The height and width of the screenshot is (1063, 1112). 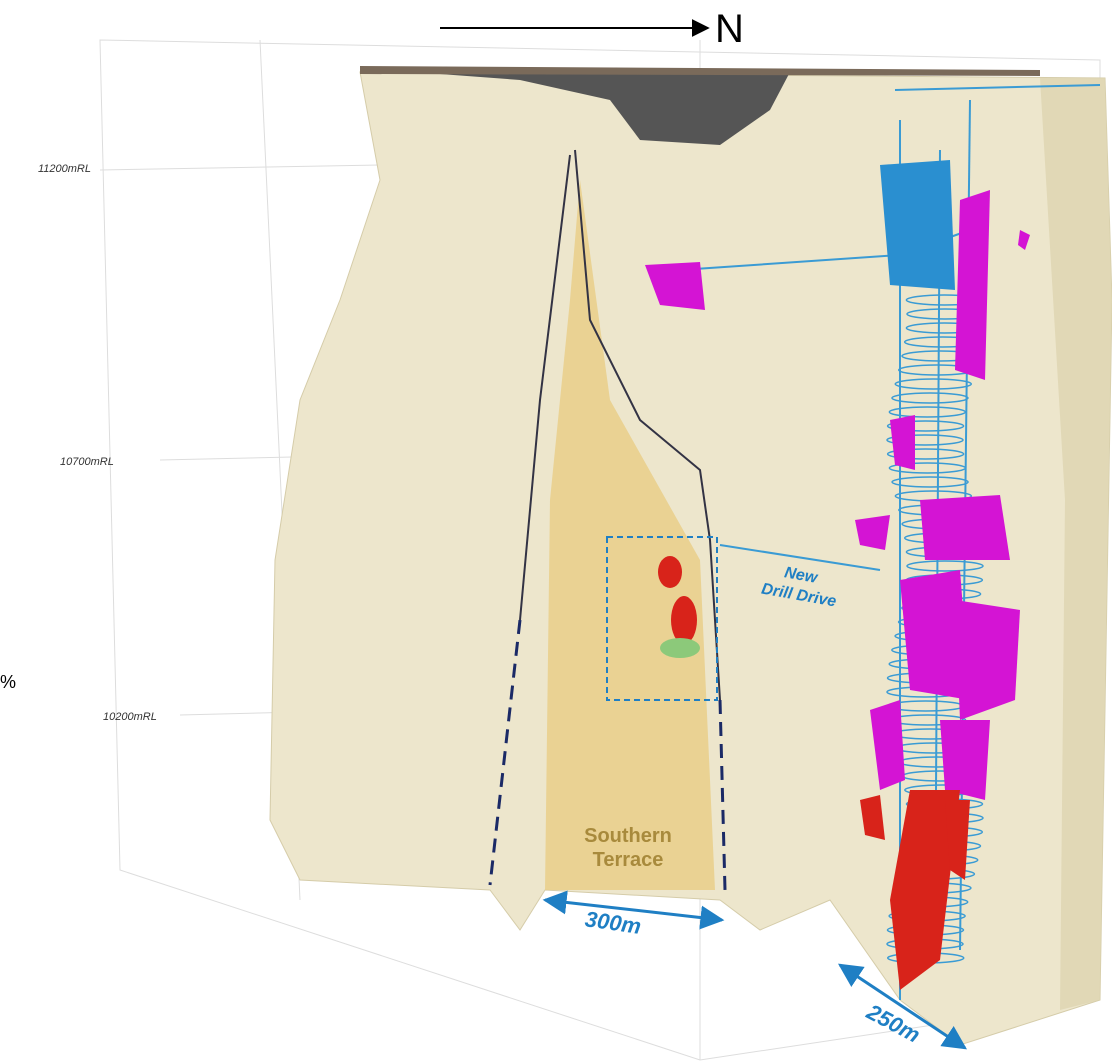 I want to click on edge-text: %, so click(x=8, y=682).